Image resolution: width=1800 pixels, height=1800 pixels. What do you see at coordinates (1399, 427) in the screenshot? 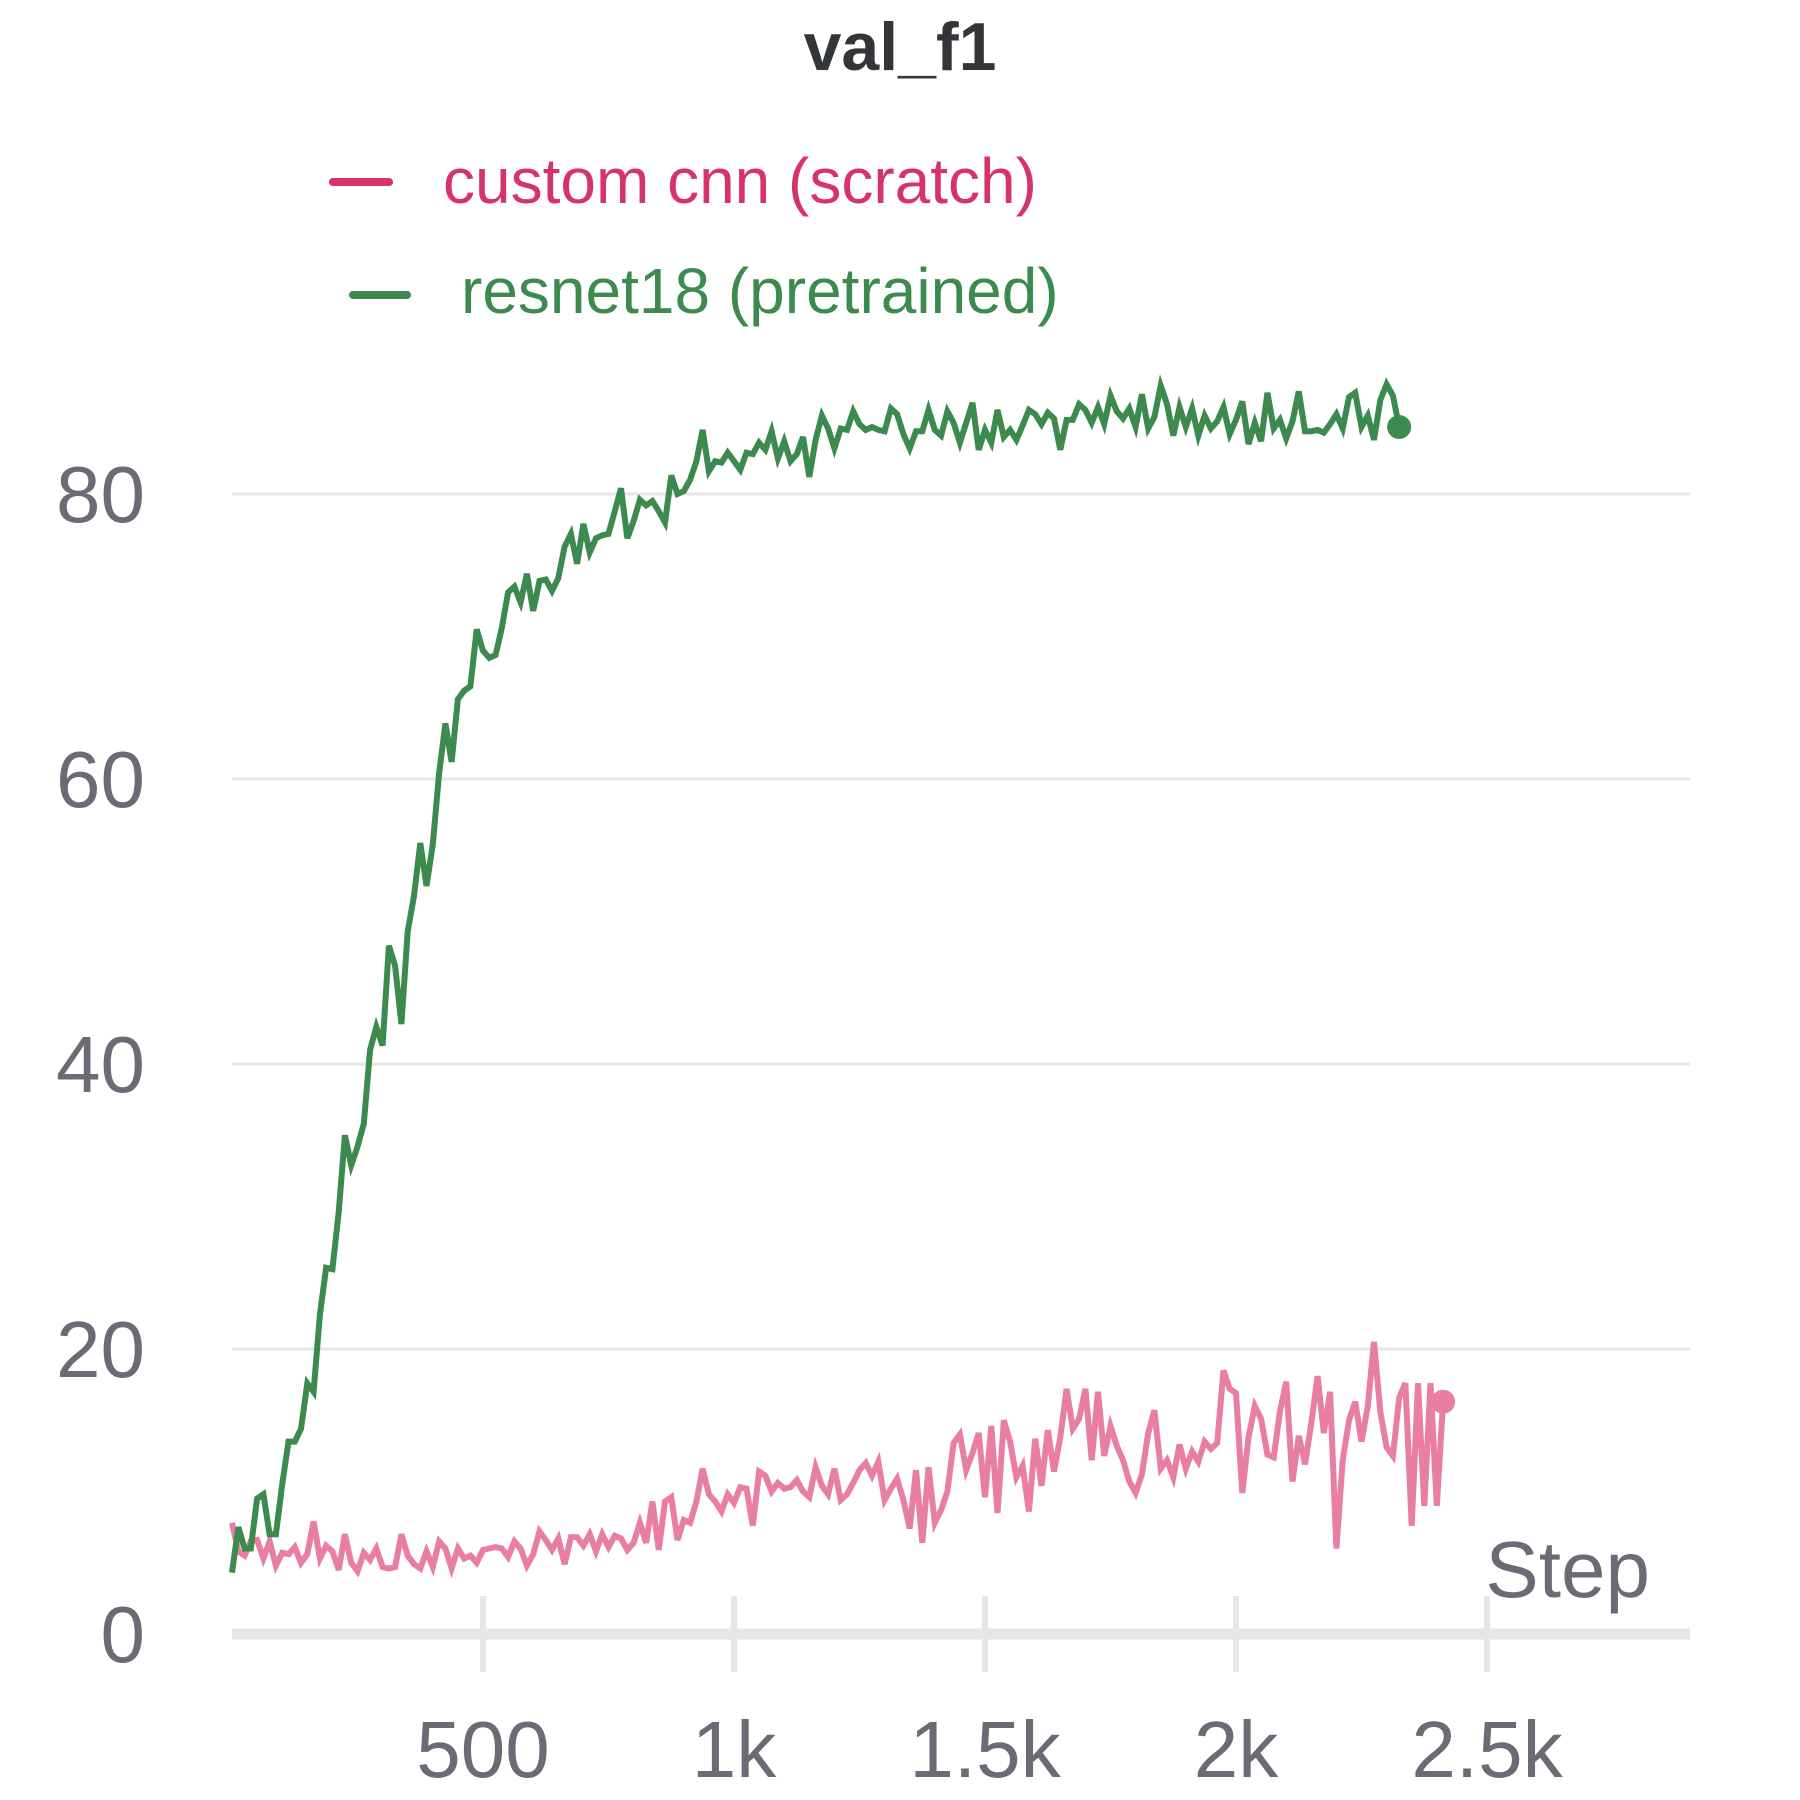
I see `resnet18-series-end-marker` at bounding box center [1399, 427].